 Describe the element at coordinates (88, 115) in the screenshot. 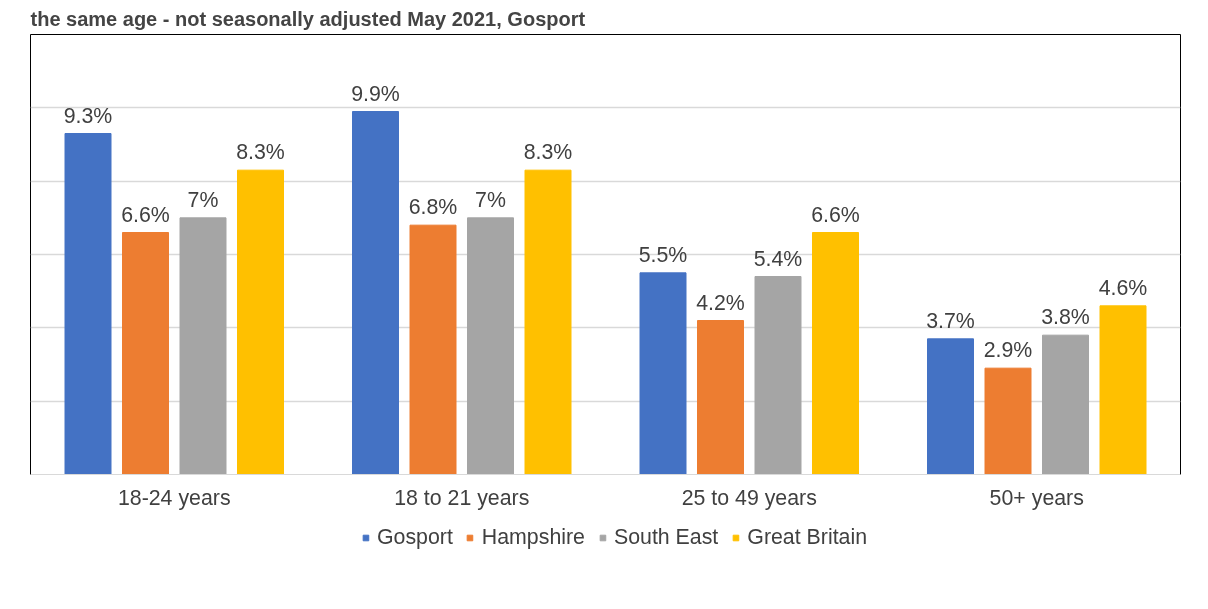

I see `data-label: 9.3%` at that location.